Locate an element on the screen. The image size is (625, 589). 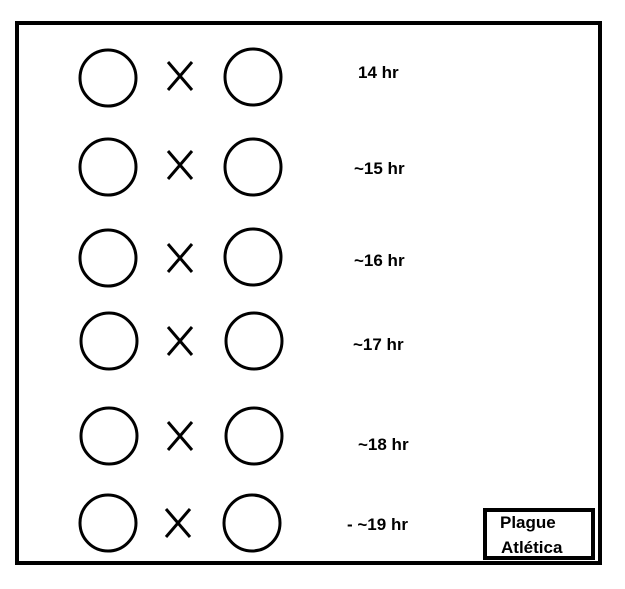
time-label-5: ~18 hr is located at coordinates (383, 444).